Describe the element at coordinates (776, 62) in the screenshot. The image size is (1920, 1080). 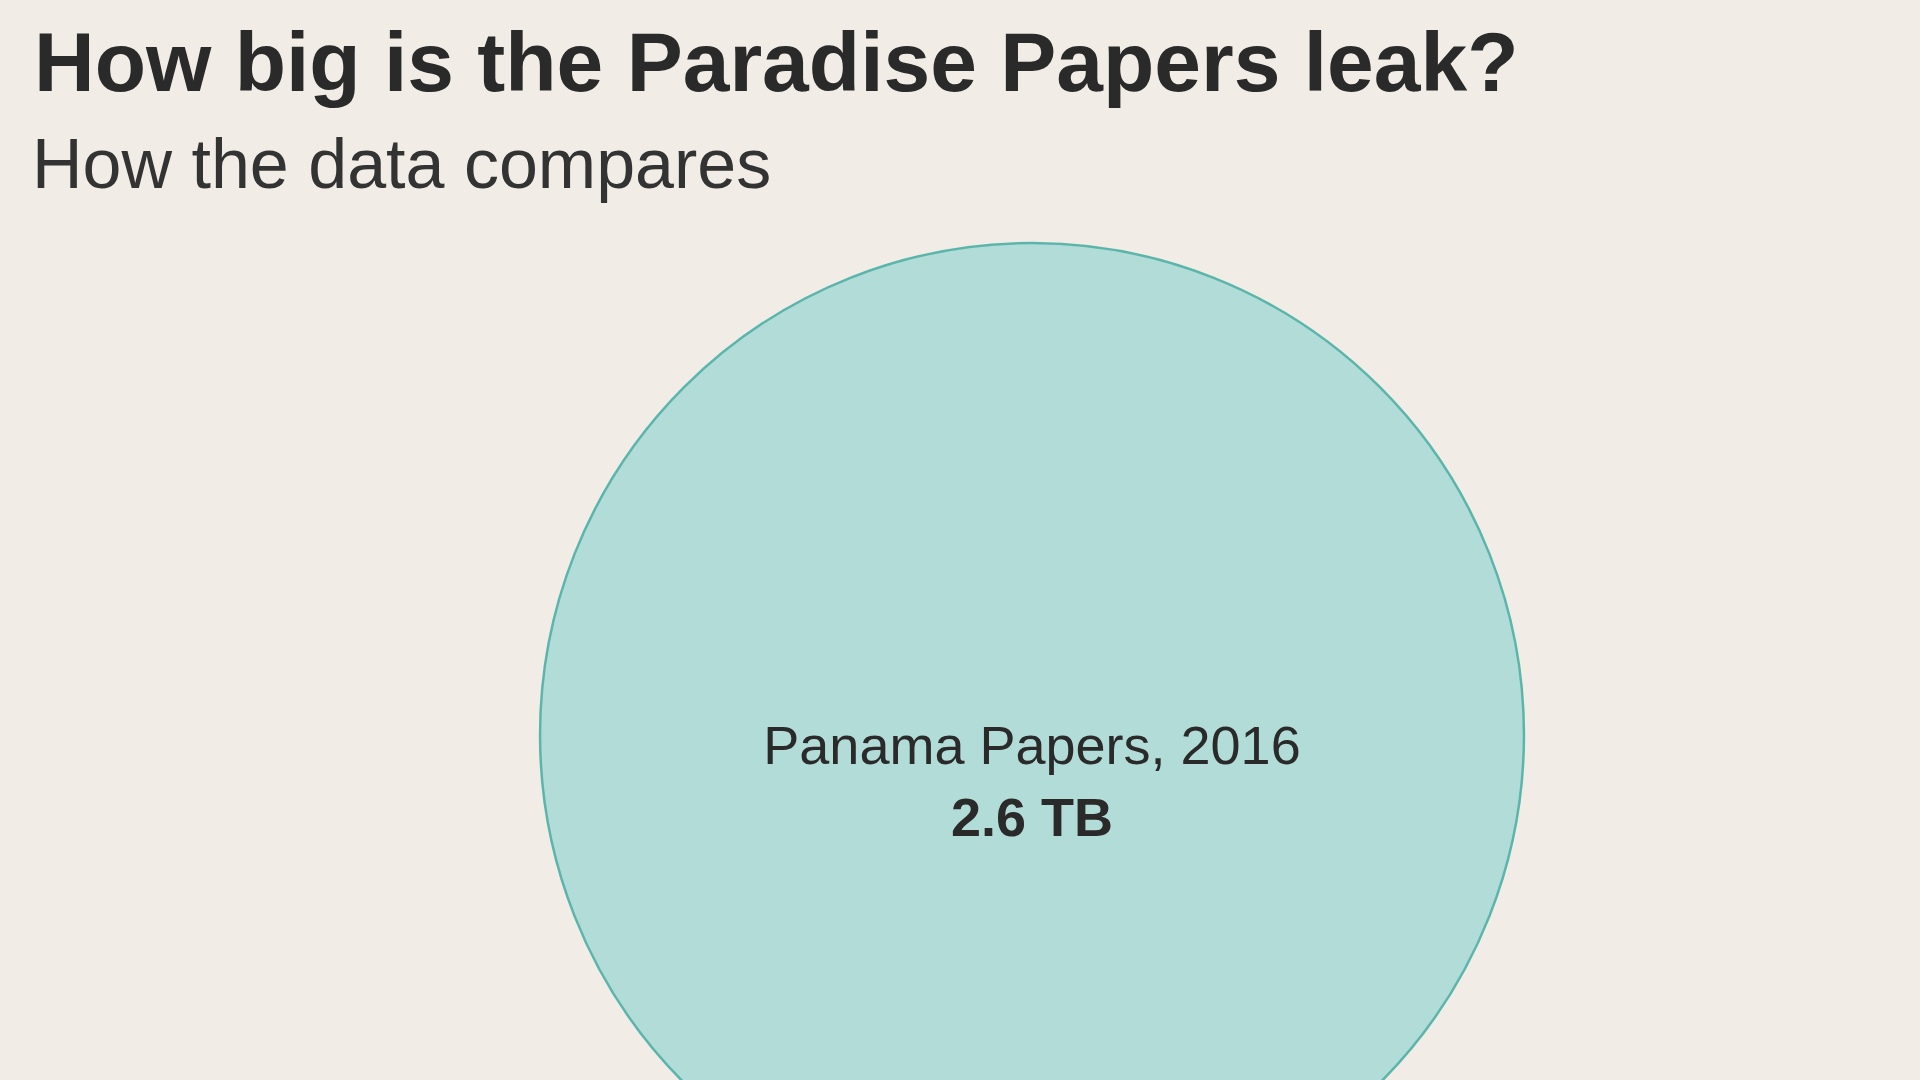
I see `text: How big is the Paradise Papers leak?` at that location.